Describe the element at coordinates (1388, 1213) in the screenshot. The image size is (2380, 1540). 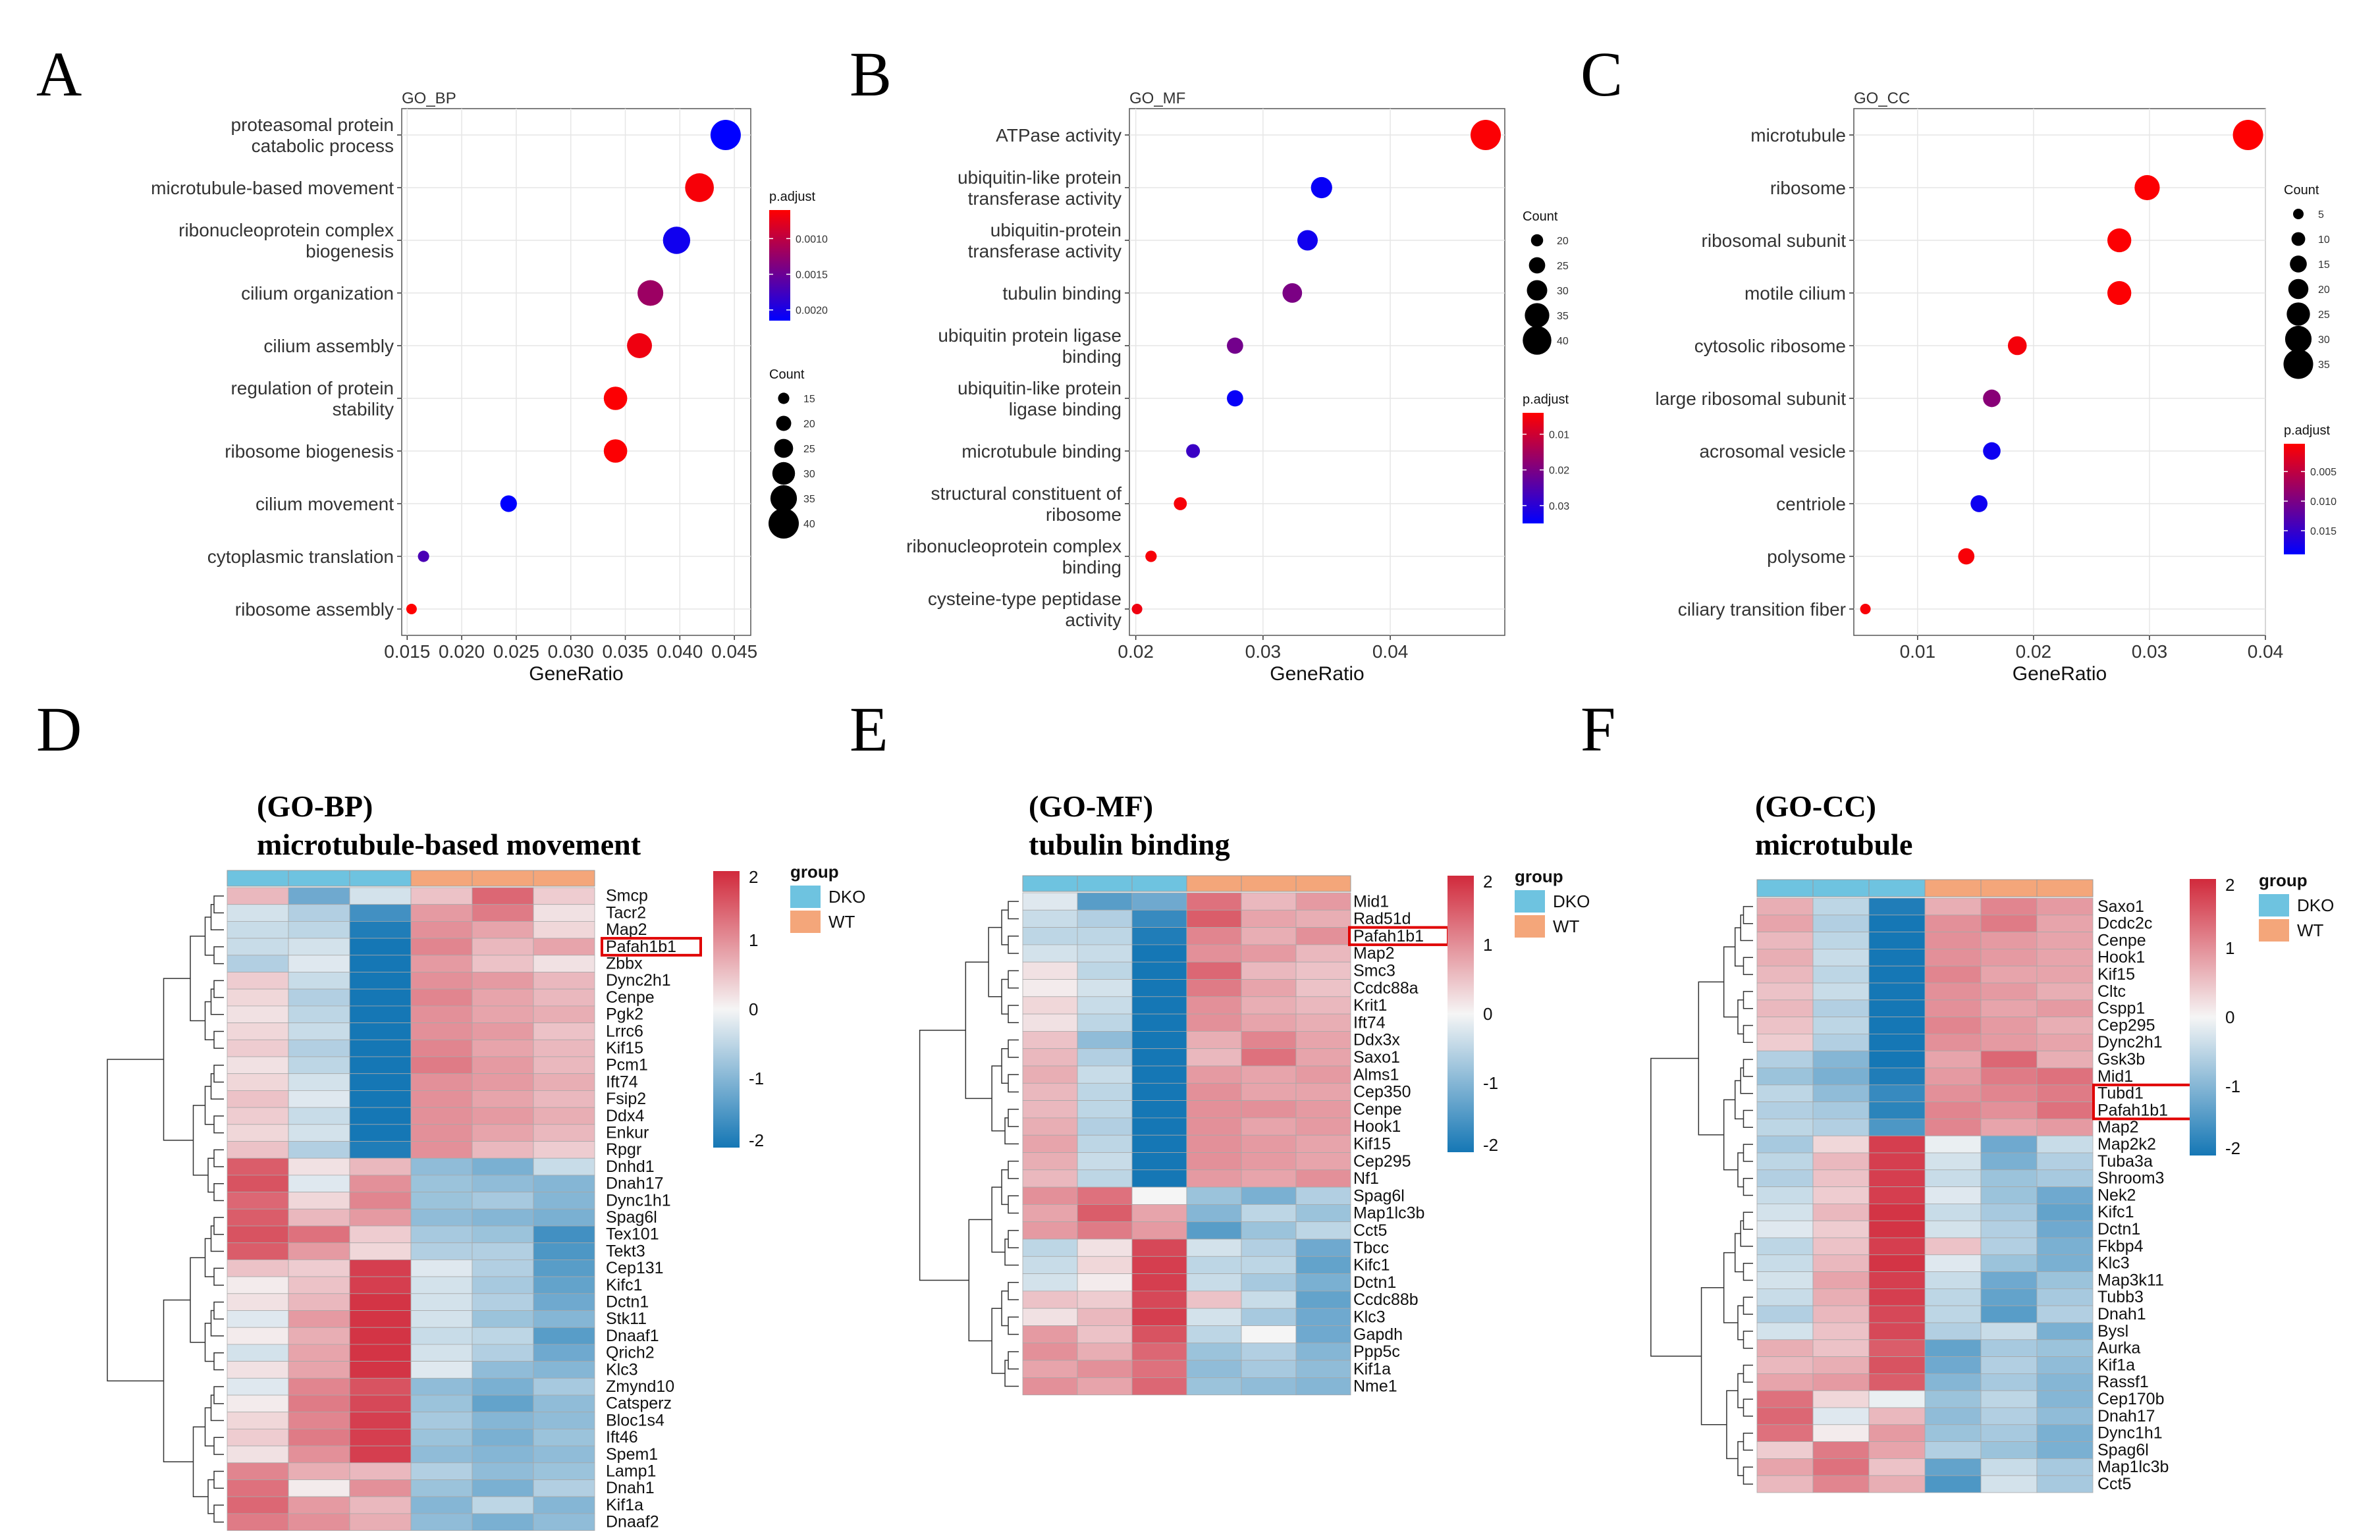
I see `gene-label: Map1lc3b` at that location.